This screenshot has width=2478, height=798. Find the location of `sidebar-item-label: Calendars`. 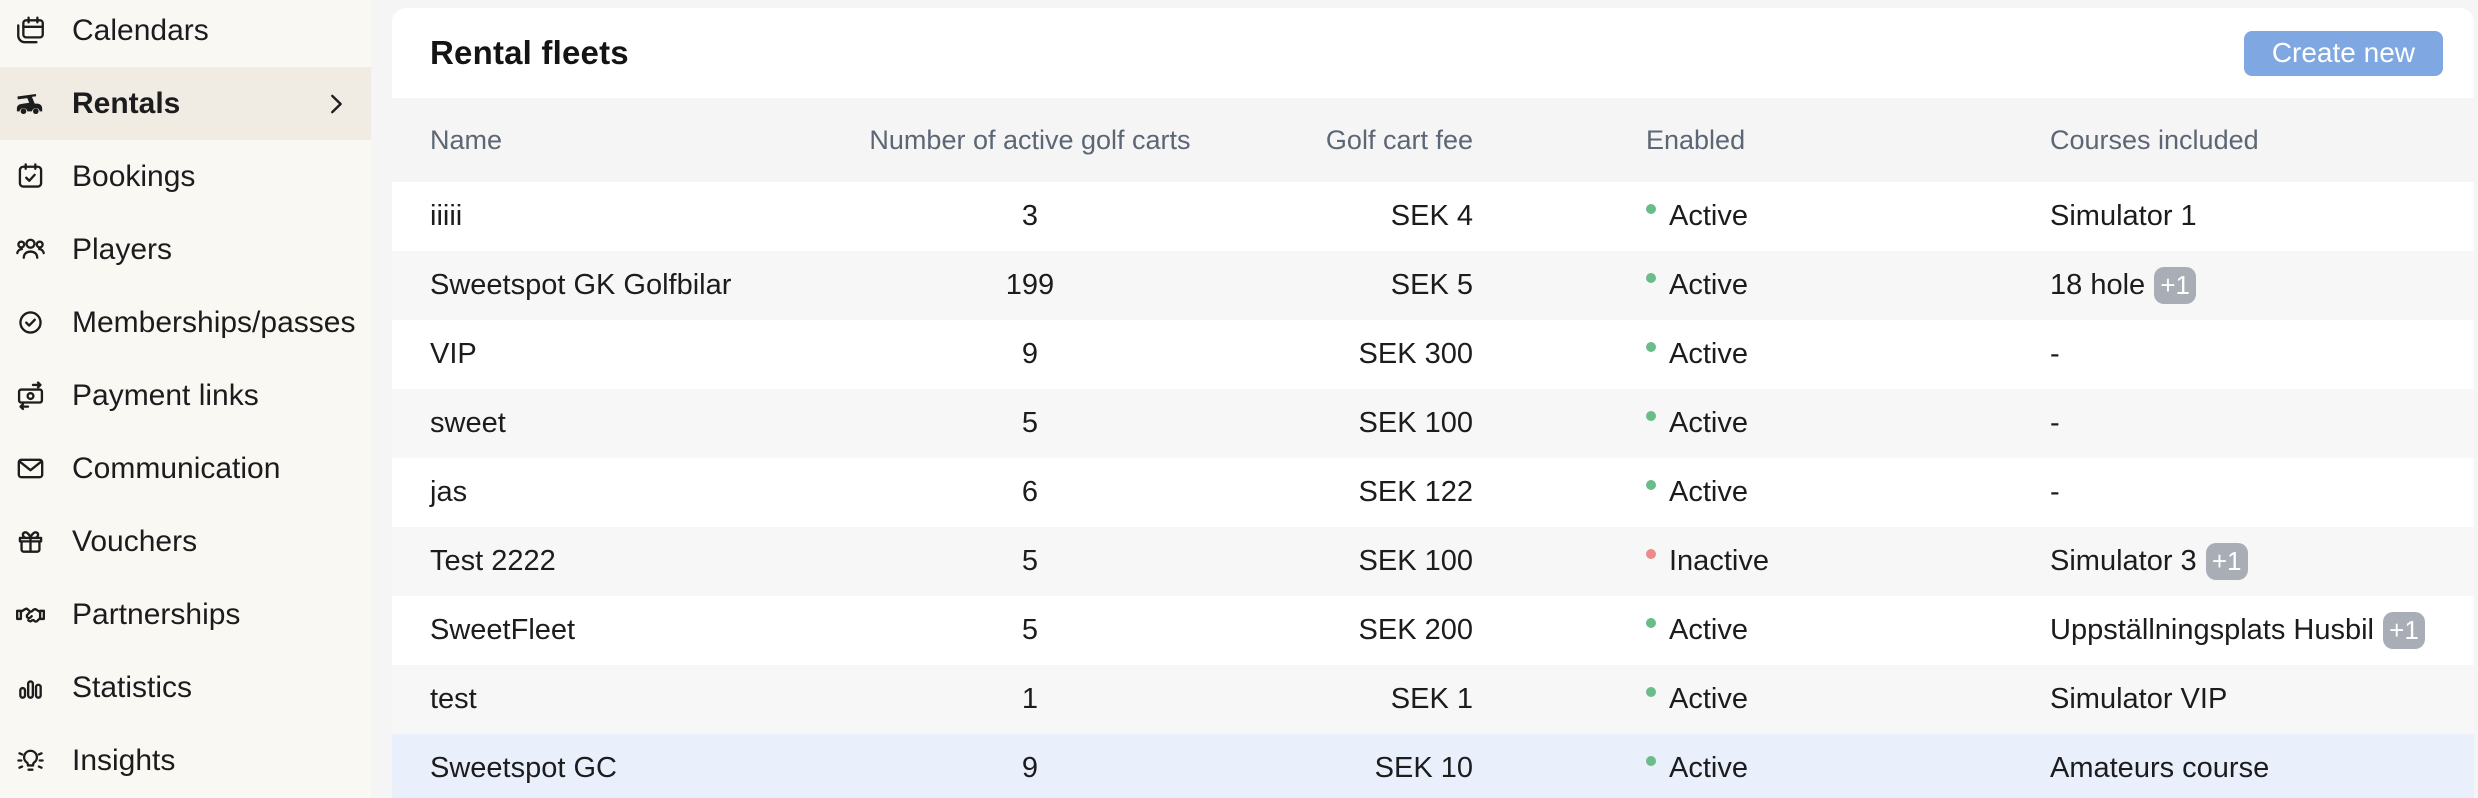

sidebar-item-label: Calendars is located at coordinates (140, 30).